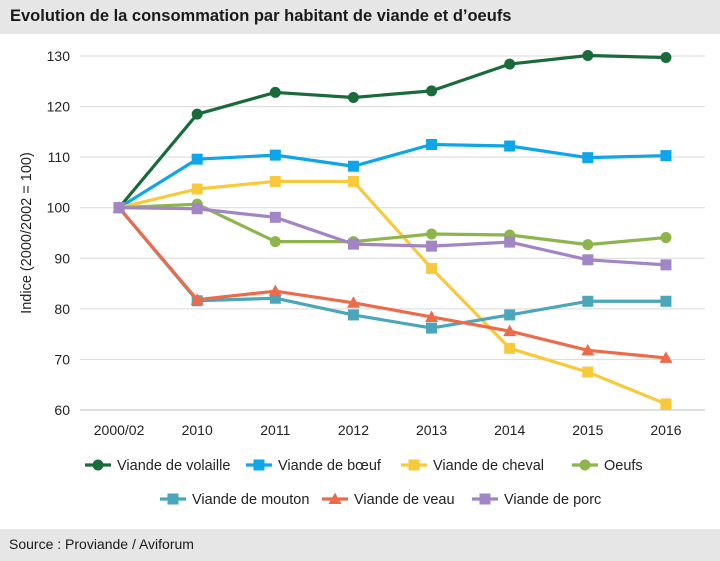 Image resolution: width=720 pixels, height=561 pixels. I want to click on legend-label-viande-de-cheval: Viande de cheval, so click(488, 466).